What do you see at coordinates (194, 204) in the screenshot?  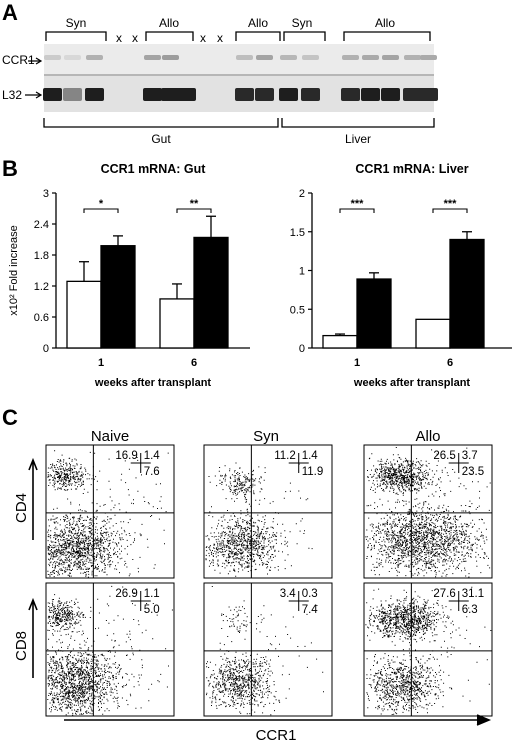 I see `significance-label: **` at bounding box center [194, 204].